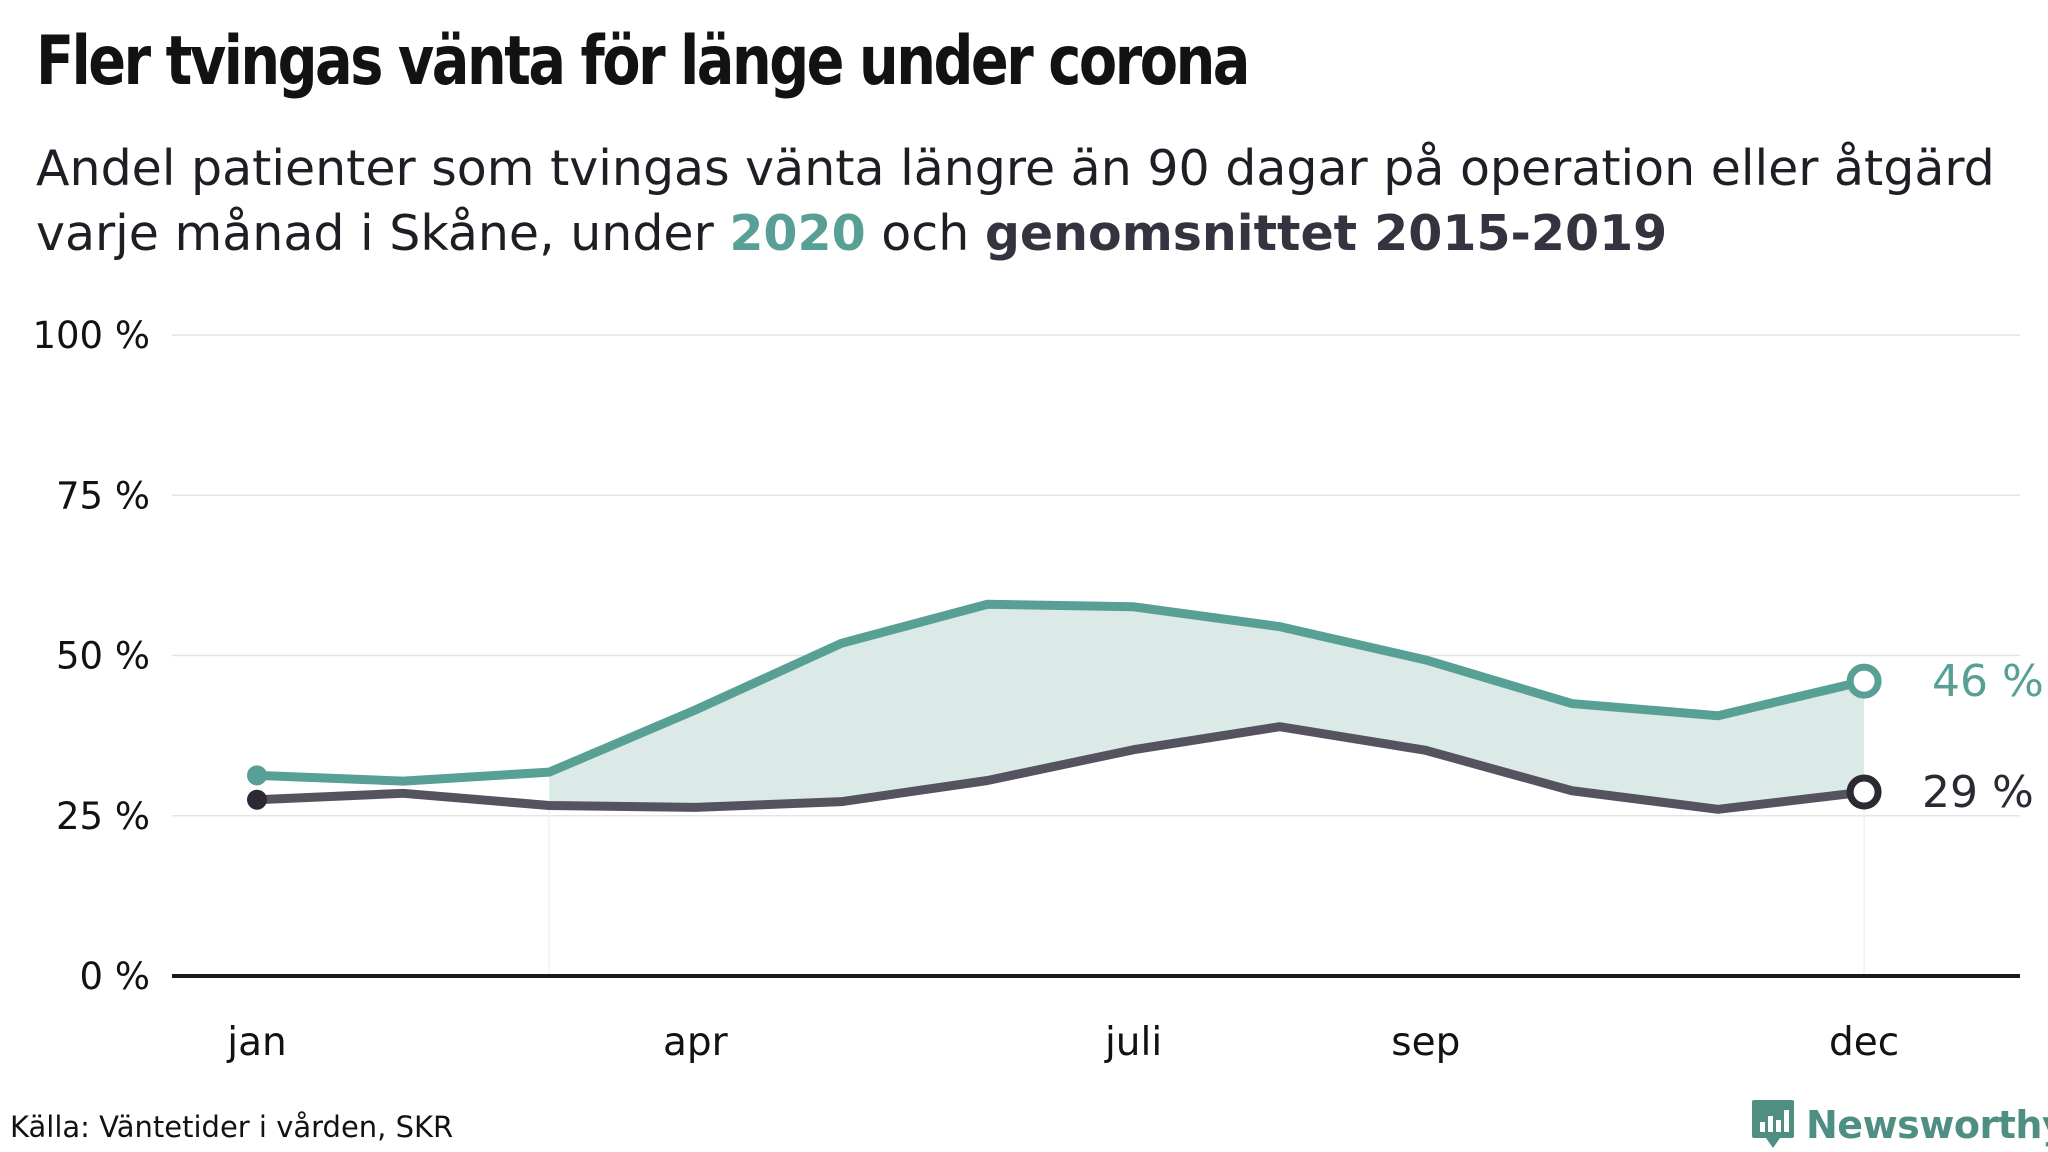 The height and width of the screenshot is (1152, 2048). Describe the element at coordinates (1060, 768) in the screenshot. I see `series-line-average` at that location.